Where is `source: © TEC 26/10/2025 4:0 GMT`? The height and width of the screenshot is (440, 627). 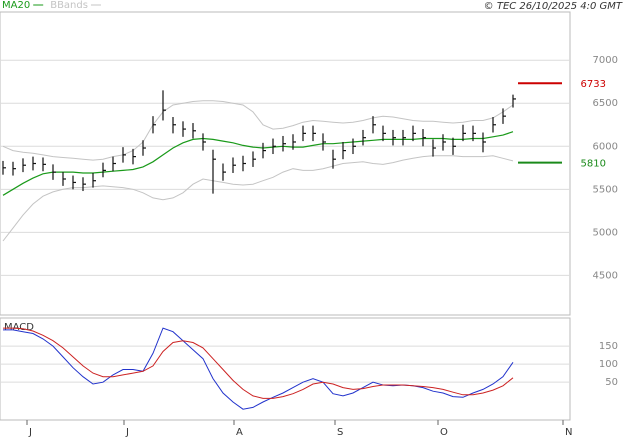
source: © TEC 26/10/2025 4:0 GMT is located at coordinates (553, 6).